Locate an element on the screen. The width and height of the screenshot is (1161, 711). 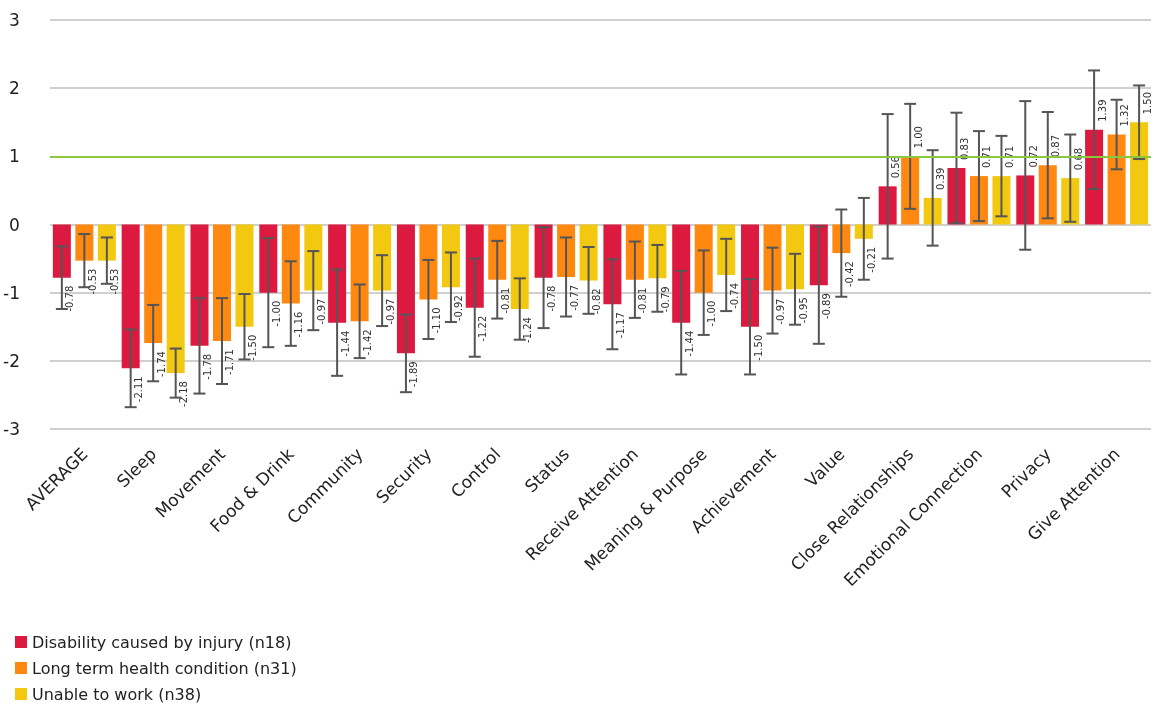
data-label: 0.72 is located at coordinates (1033, 156).